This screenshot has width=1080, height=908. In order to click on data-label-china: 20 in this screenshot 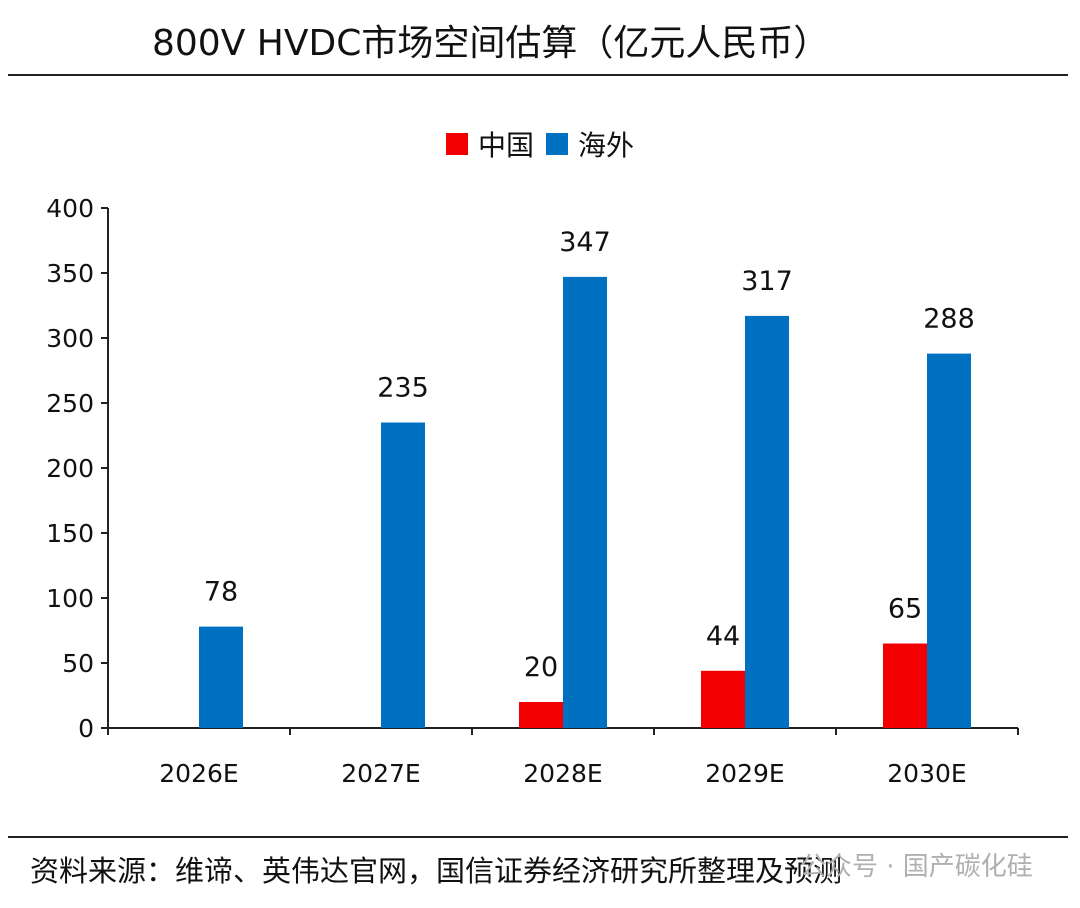, I will do `click(541, 667)`.